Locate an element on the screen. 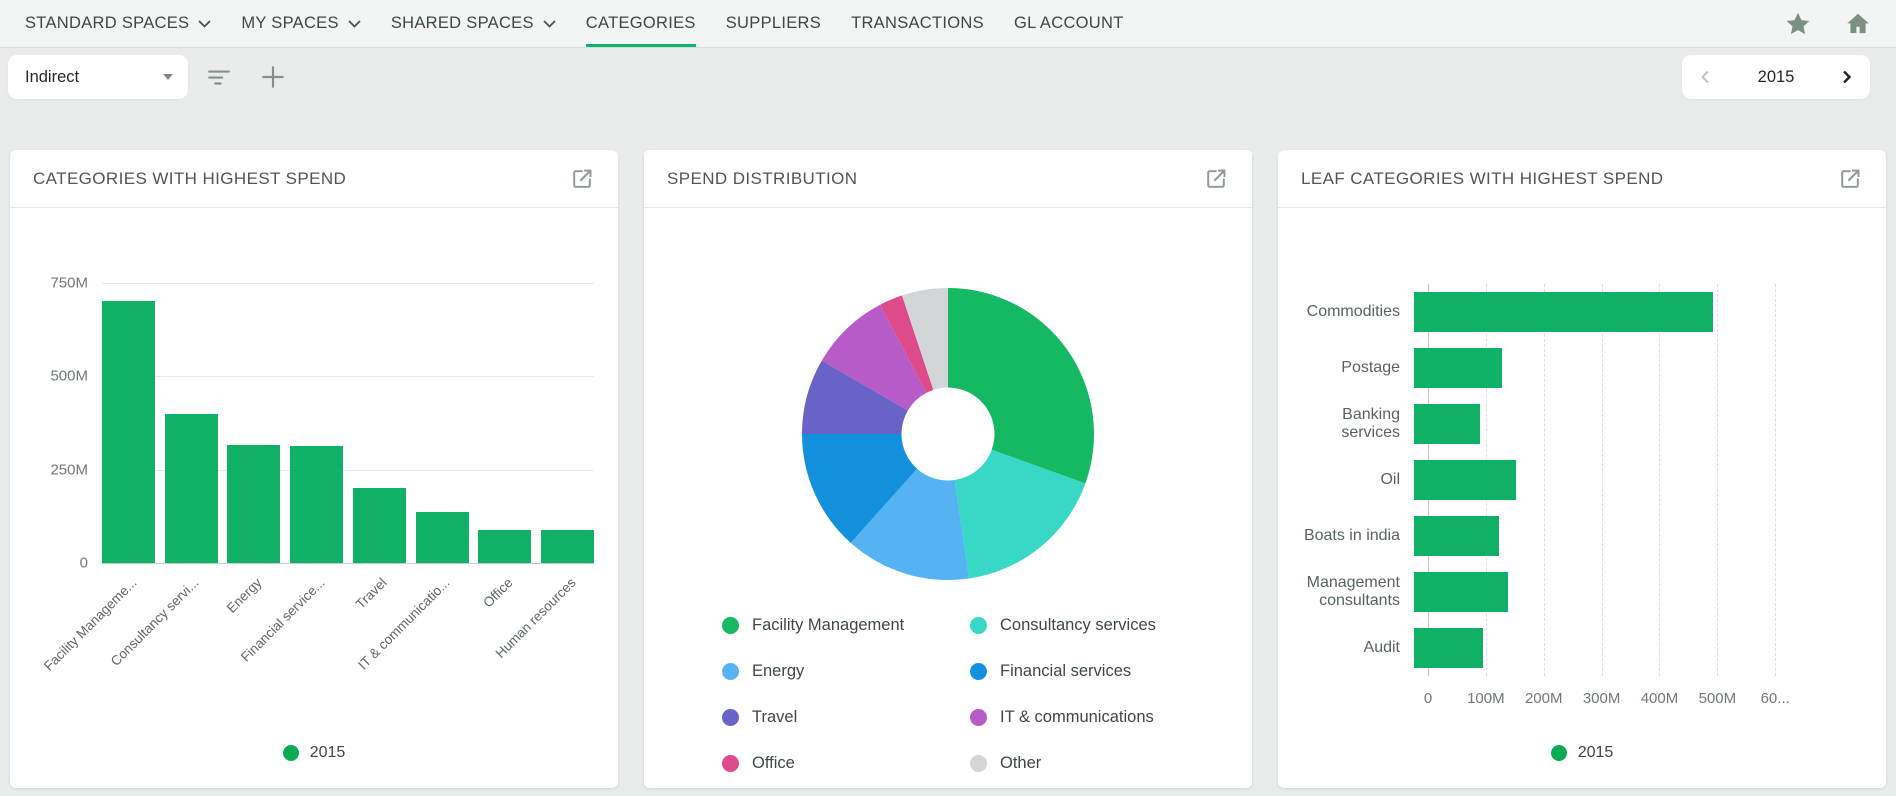 The height and width of the screenshot is (796, 1896). legend-item-it-communications: IT & communications is located at coordinates (1072, 717).